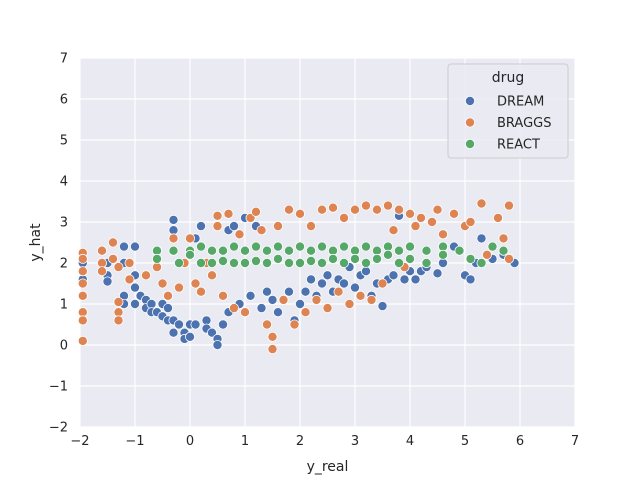 This screenshot has width=640, height=480. Describe the element at coordinates (508, 78) in the screenshot. I see `legend-title: drug` at that location.